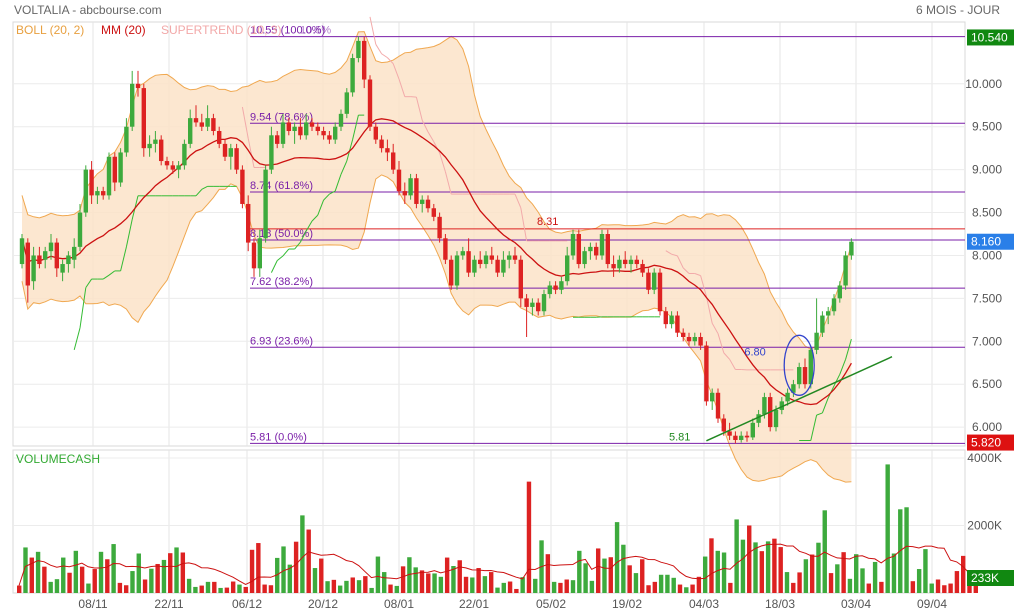  What do you see at coordinates (88, 10) in the screenshot?
I see `chart-title: VOLTALIA - abcbourse.com` at bounding box center [88, 10].